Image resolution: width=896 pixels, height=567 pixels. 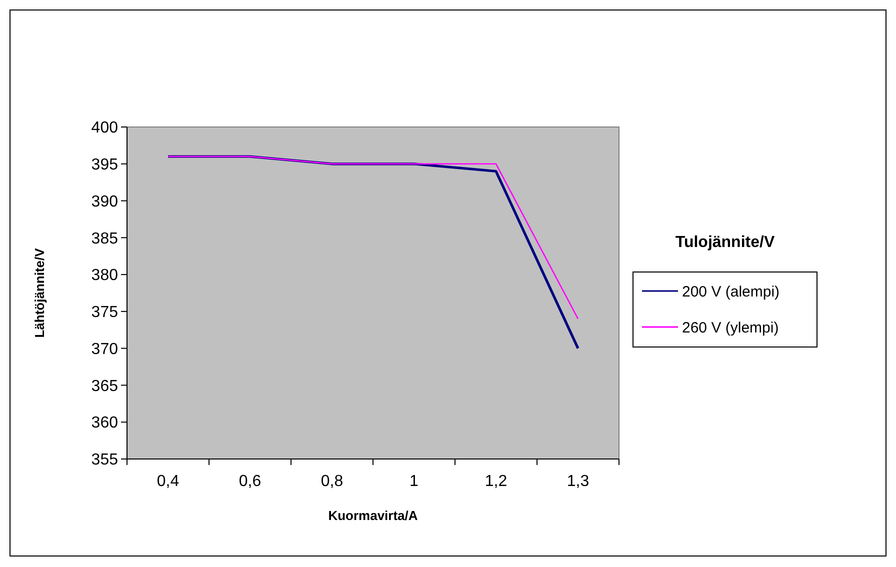 I want to click on x-tick-label: 1, so click(x=414, y=481).